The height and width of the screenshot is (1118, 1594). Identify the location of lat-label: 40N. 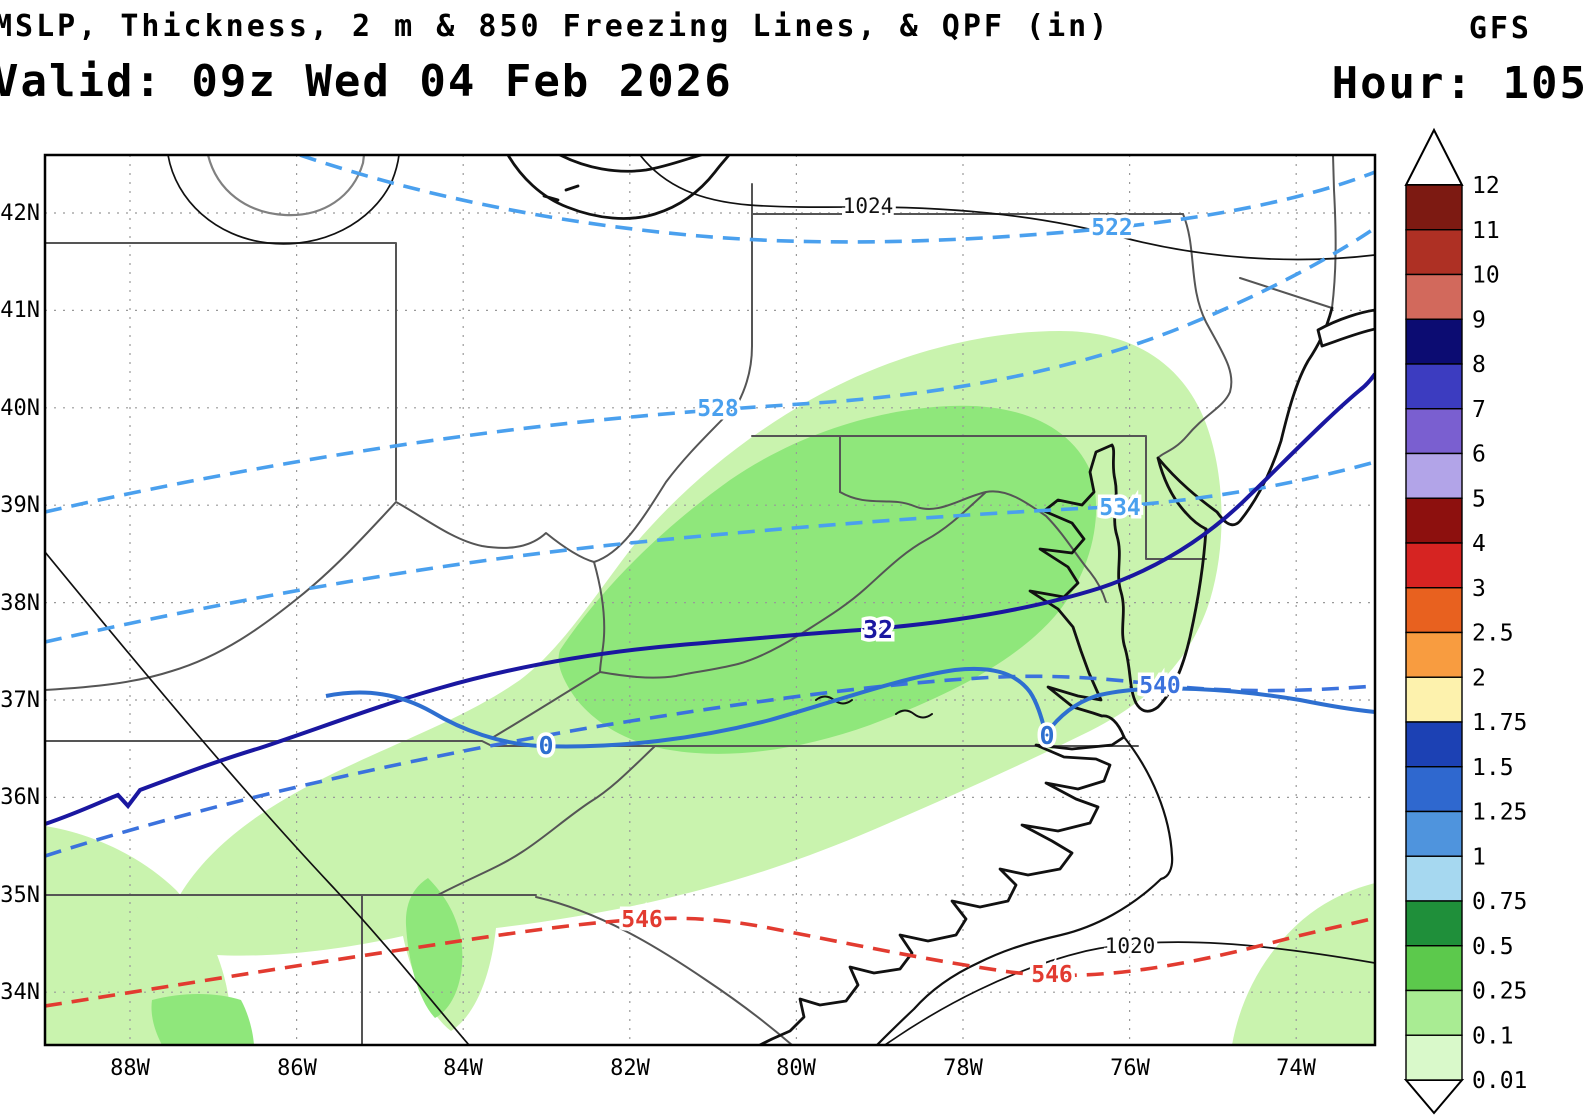
(20, 408).